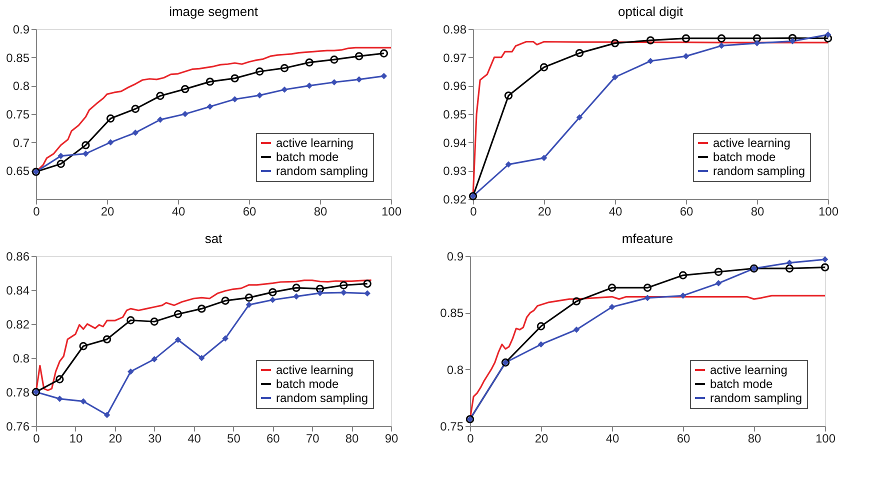  What do you see at coordinates (455, 257) in the screenshot?
I see `y-tick-label: 0.9` at bounding box center [455, 257].